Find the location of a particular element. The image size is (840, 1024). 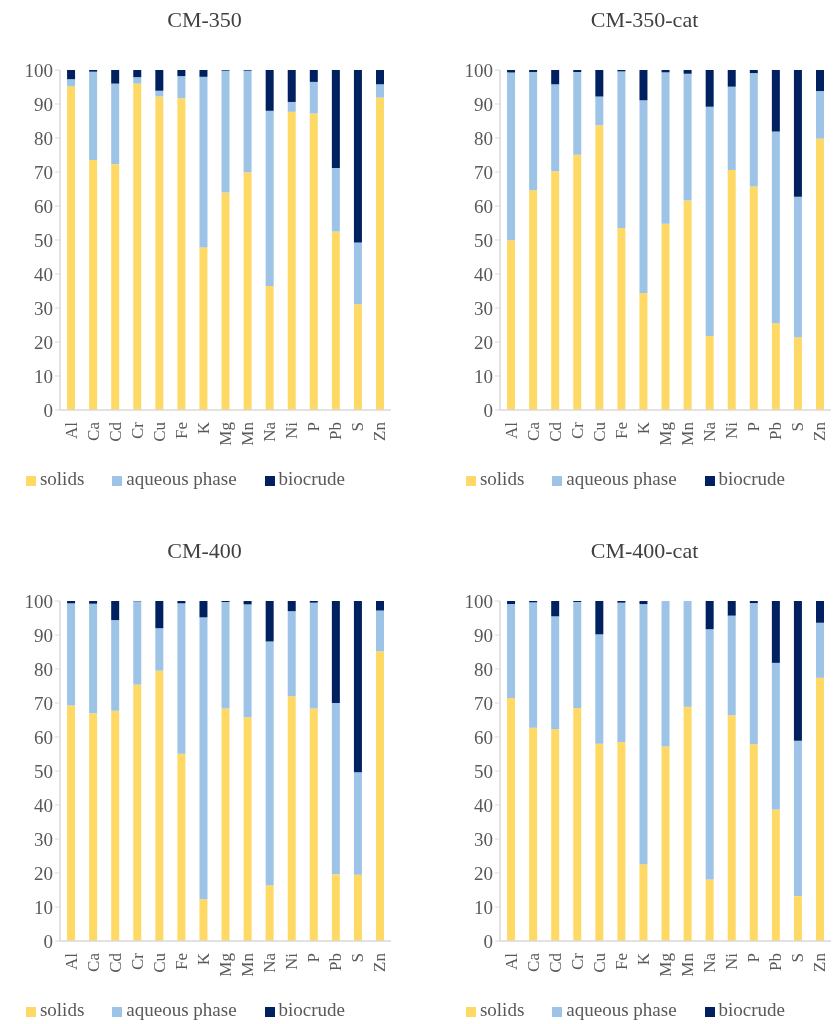

x-tick-label: Pb is located at coordinates (776, 962).